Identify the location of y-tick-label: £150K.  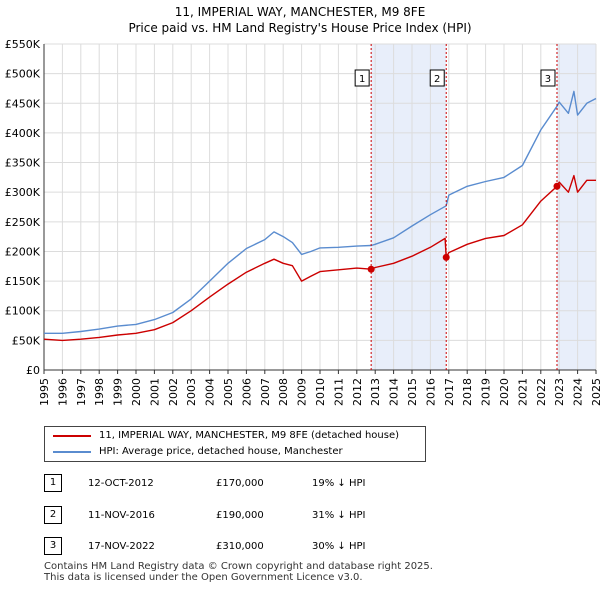
(23, 281).